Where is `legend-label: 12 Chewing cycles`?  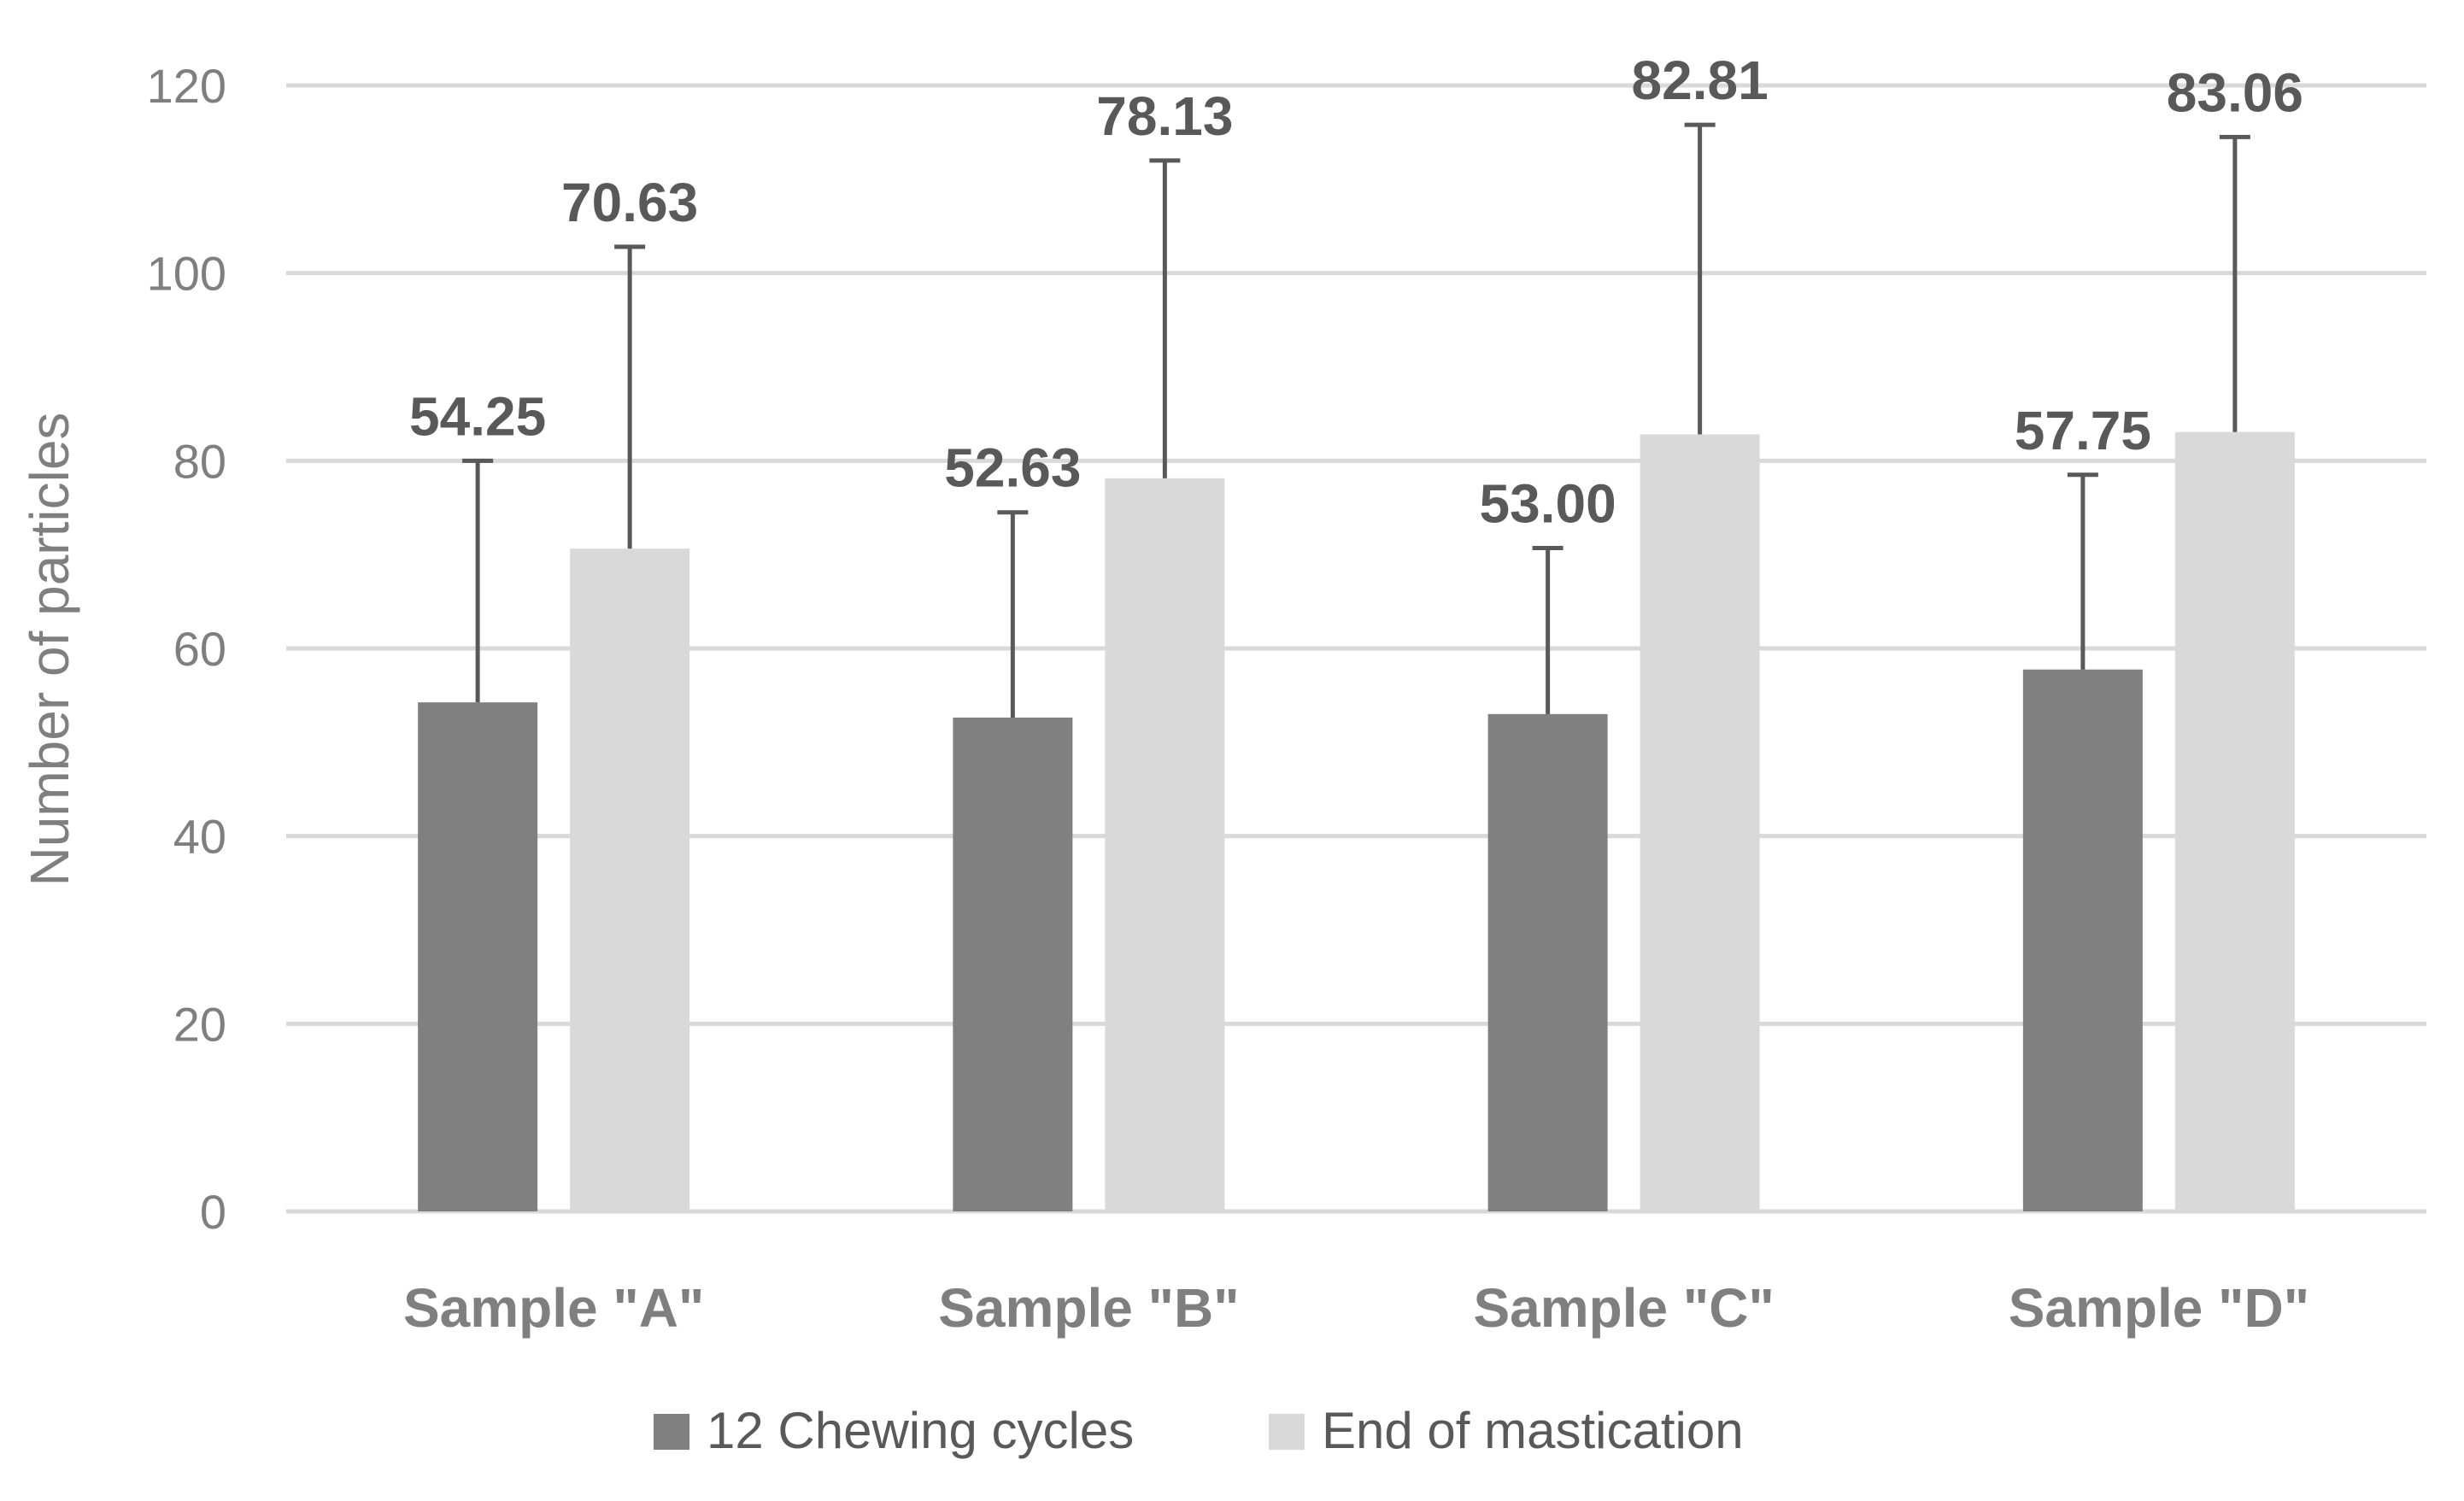 legend-label: 12 Chewing cycles is located at coordinates (920, 1430).